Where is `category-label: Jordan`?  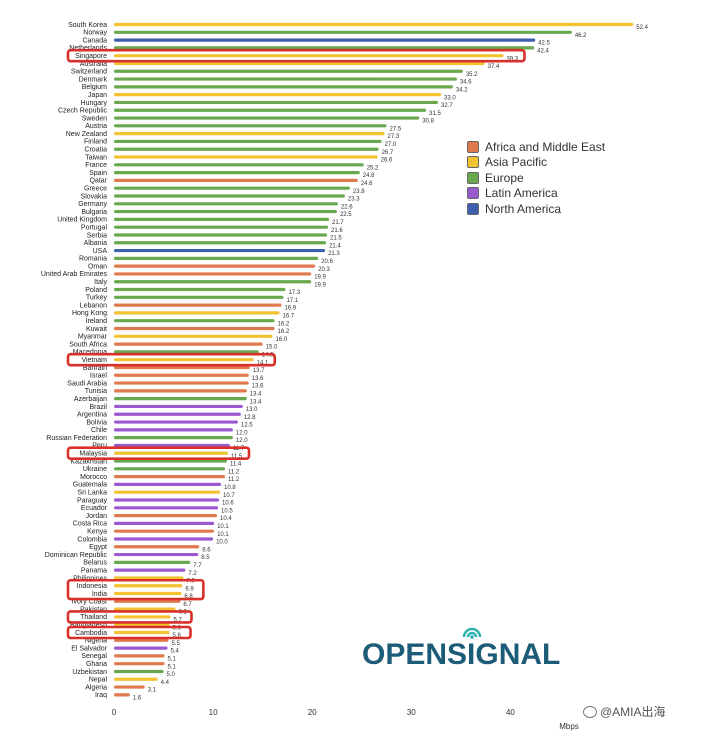
category-label: Jordan is located at coordinates (97, 516).